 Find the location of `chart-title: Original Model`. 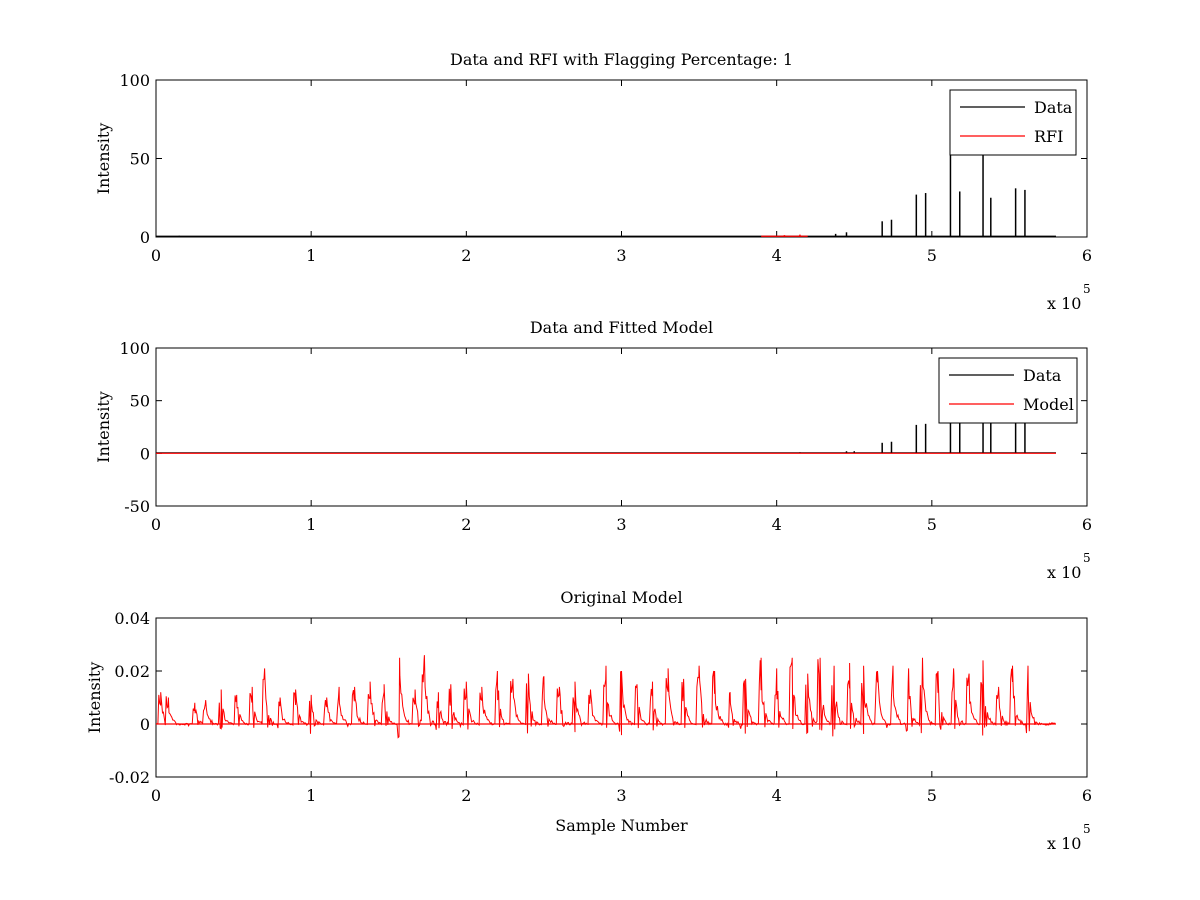

chart-title: Original Model is located at coordinates (621, 597).